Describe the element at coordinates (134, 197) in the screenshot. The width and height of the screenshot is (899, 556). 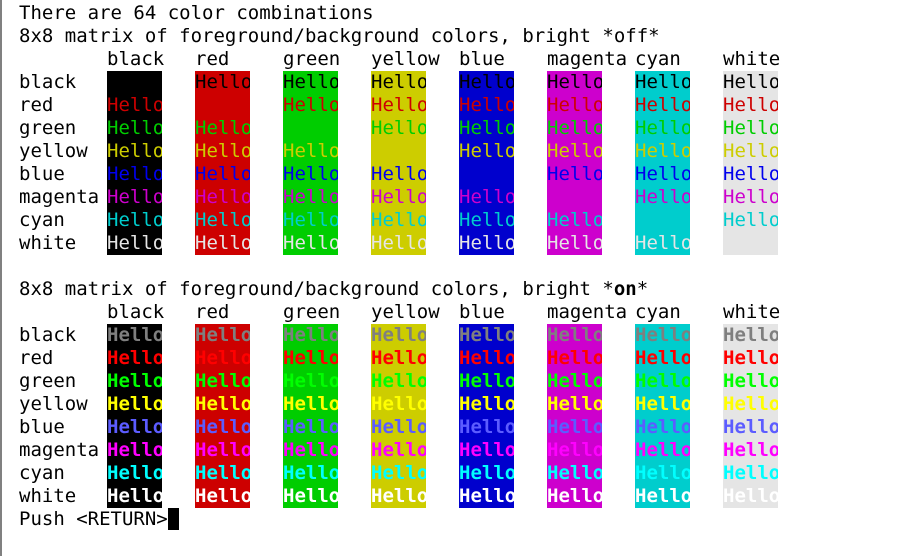
I see `color-cell-magenta-on-black: Hello` at that location.